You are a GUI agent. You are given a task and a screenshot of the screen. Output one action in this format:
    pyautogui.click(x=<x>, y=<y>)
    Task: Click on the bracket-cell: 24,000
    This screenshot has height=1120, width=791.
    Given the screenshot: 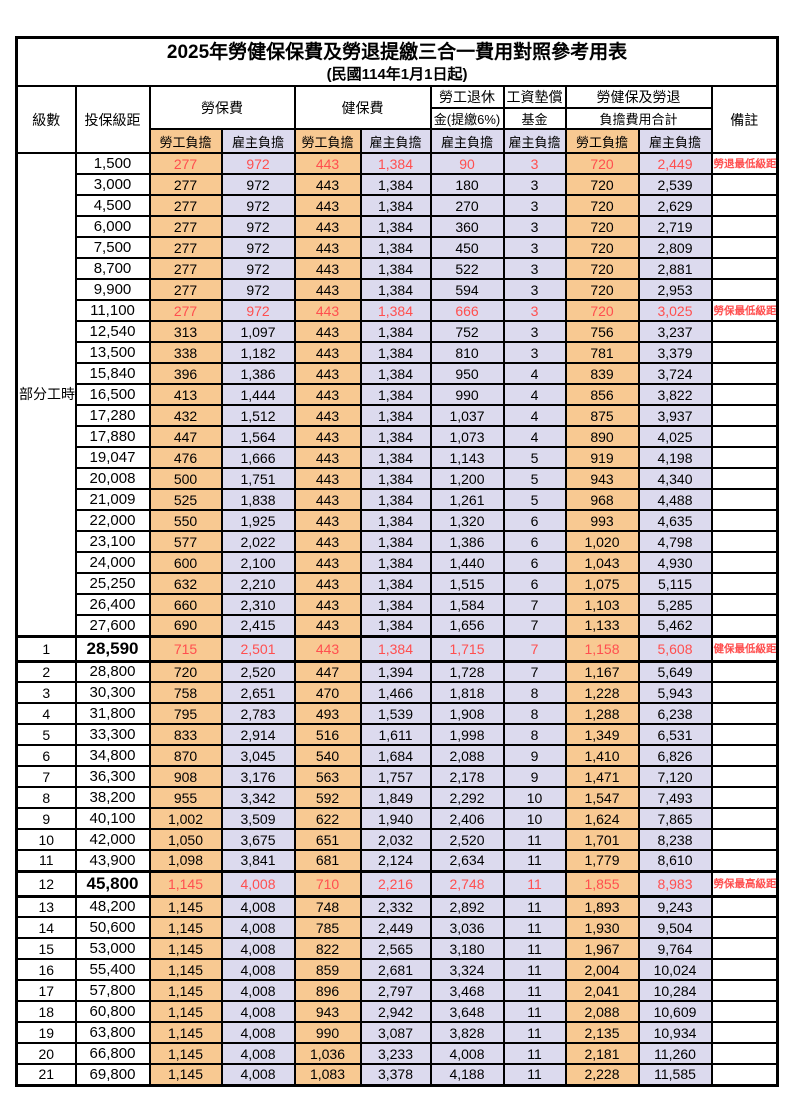 What is the action you would take?
    pyautogui.click(x=112, y=562)
    